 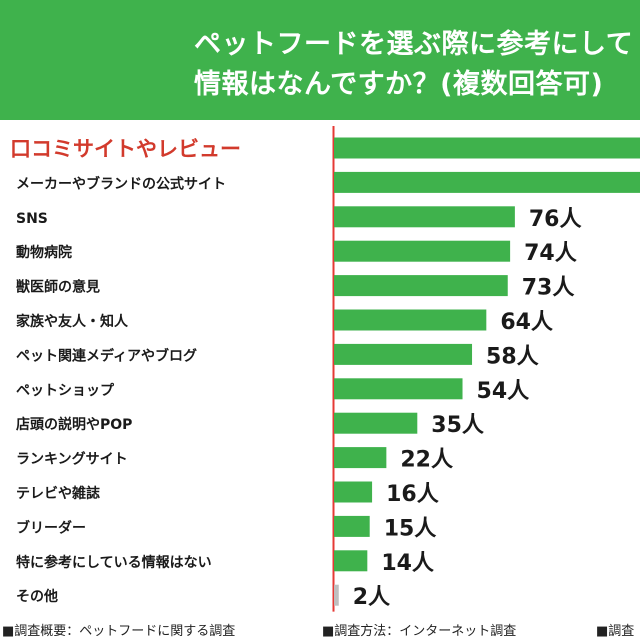 What do you see at coordinates (320, 628) in the screenshot?
I see `footer-notes: ■調査概要：ペットフードに関する調査 ■調査方法：インターネット調査 ■調査` at bounding box center [320, 628].